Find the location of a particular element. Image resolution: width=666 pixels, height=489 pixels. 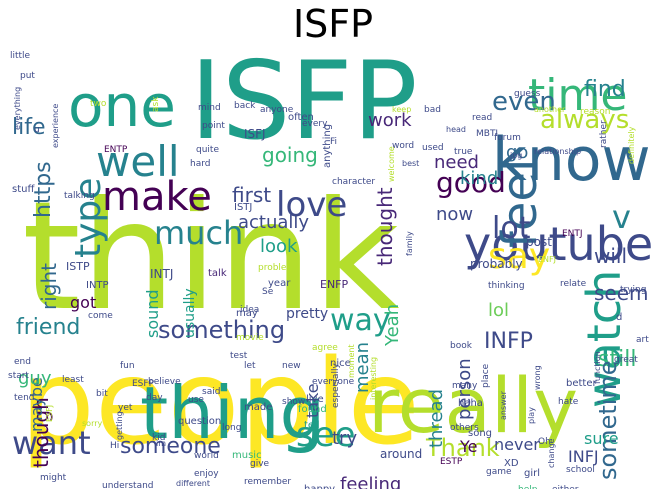

word-seem: seem is located at coordinates (621, 293).